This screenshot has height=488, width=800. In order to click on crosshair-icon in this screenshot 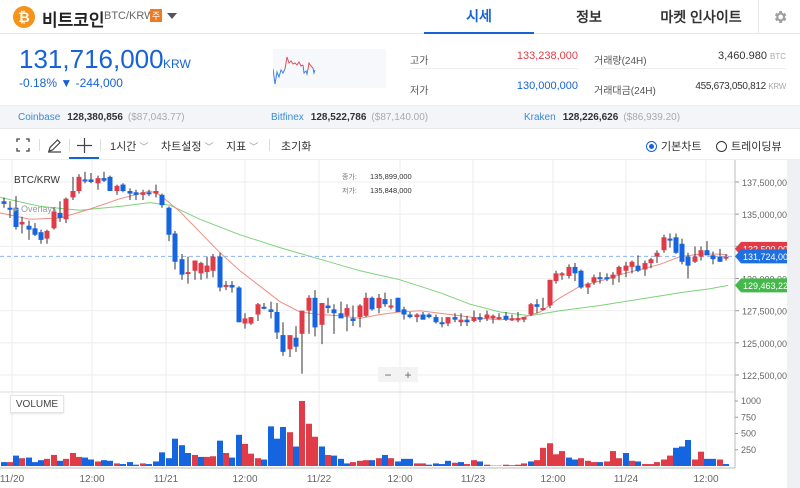, I will do `click(84, 145)`.